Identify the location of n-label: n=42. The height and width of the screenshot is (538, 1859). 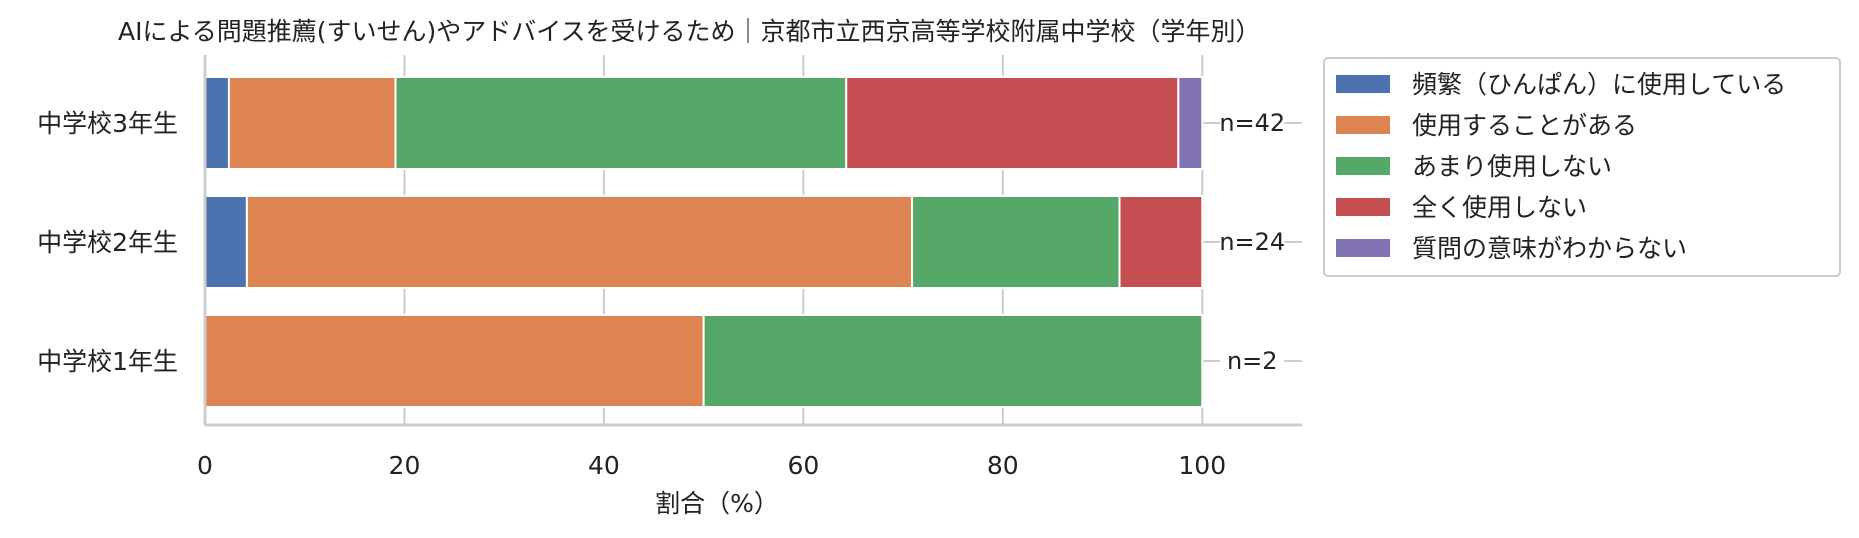
(1252, 123).